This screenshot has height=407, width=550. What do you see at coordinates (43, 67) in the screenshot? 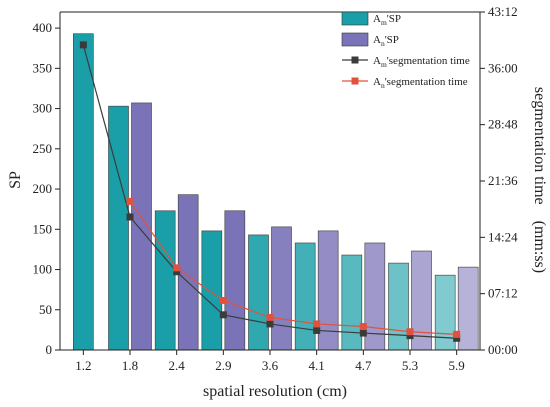
I see `y-left-tick-label-7: 350` at bounding box center [43, 67].